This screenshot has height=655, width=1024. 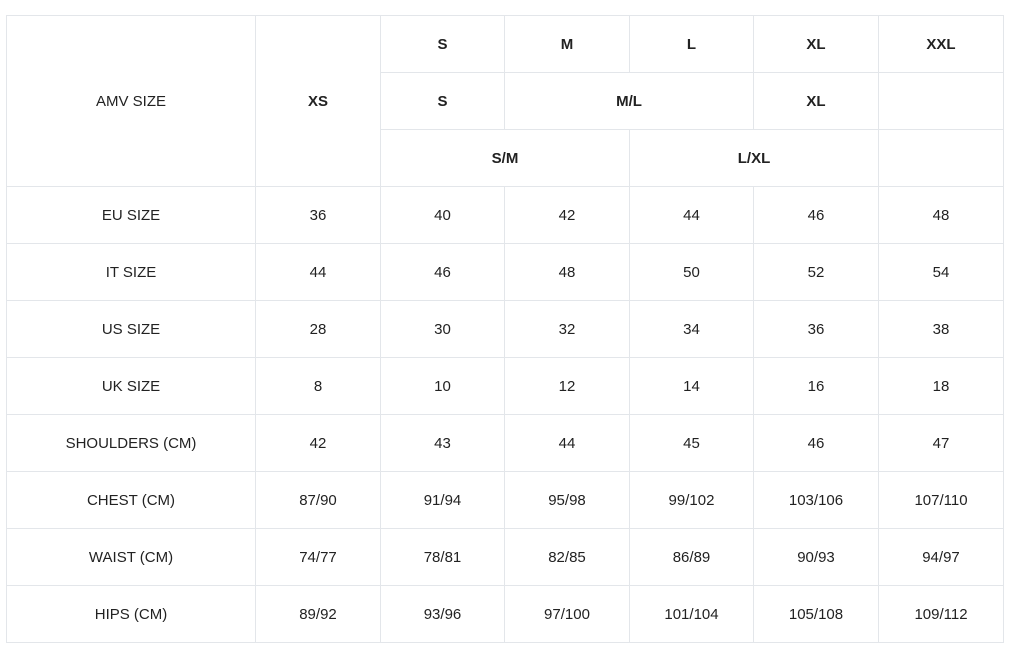 I want to click on table-row: IT SIZE 44 46 48 50 52 54, so click(x=505, y=272).